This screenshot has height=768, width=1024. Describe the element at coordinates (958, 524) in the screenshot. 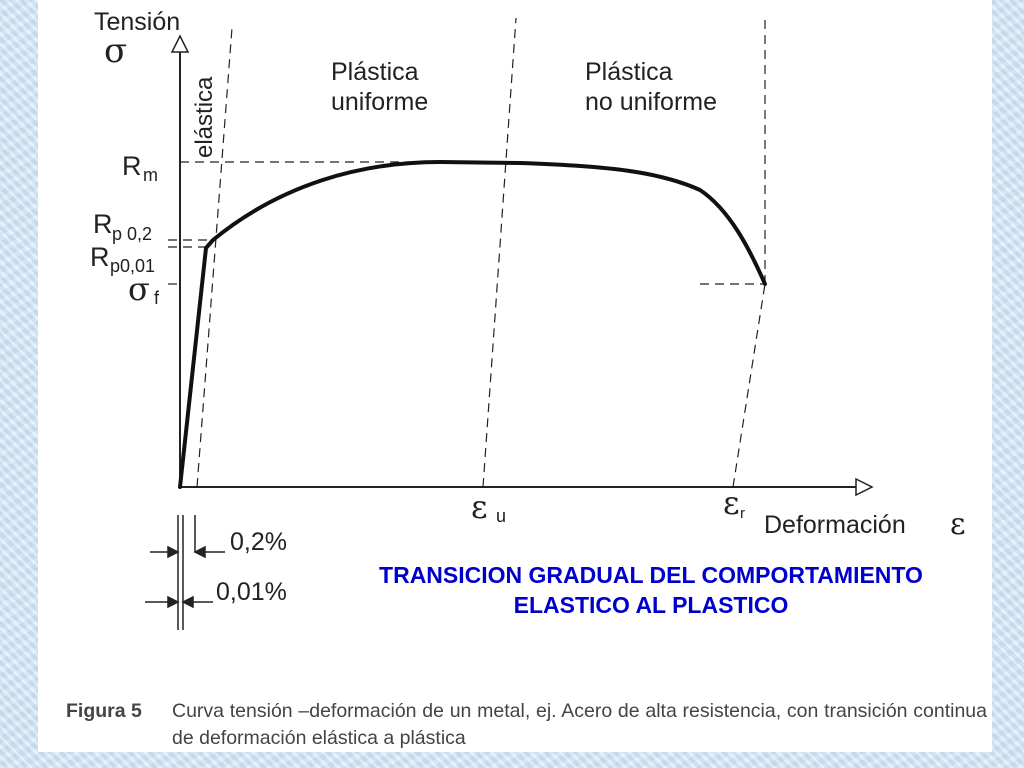

I see `x-axis-symbol: ε` at that location.